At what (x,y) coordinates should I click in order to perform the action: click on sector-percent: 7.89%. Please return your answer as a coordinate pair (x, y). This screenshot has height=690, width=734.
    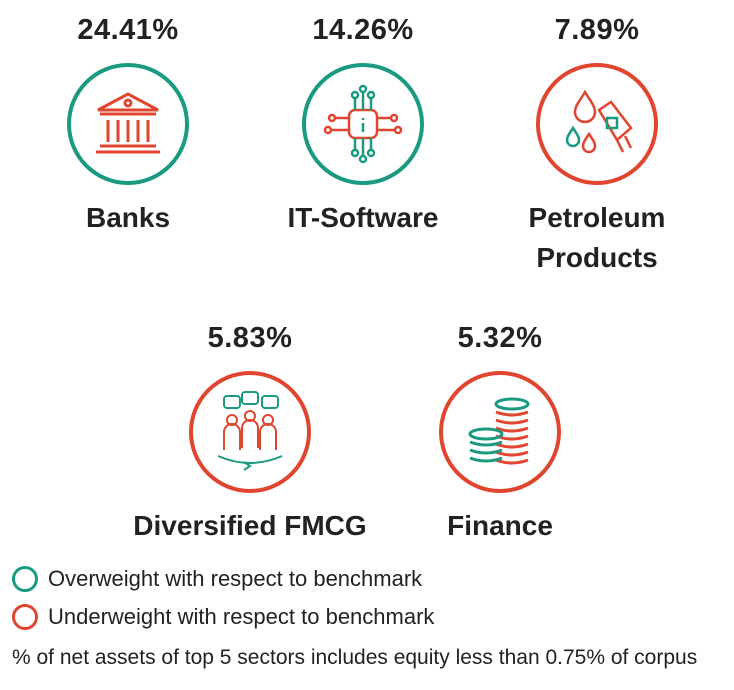
    Looking at the image, I should click on (597, 30).